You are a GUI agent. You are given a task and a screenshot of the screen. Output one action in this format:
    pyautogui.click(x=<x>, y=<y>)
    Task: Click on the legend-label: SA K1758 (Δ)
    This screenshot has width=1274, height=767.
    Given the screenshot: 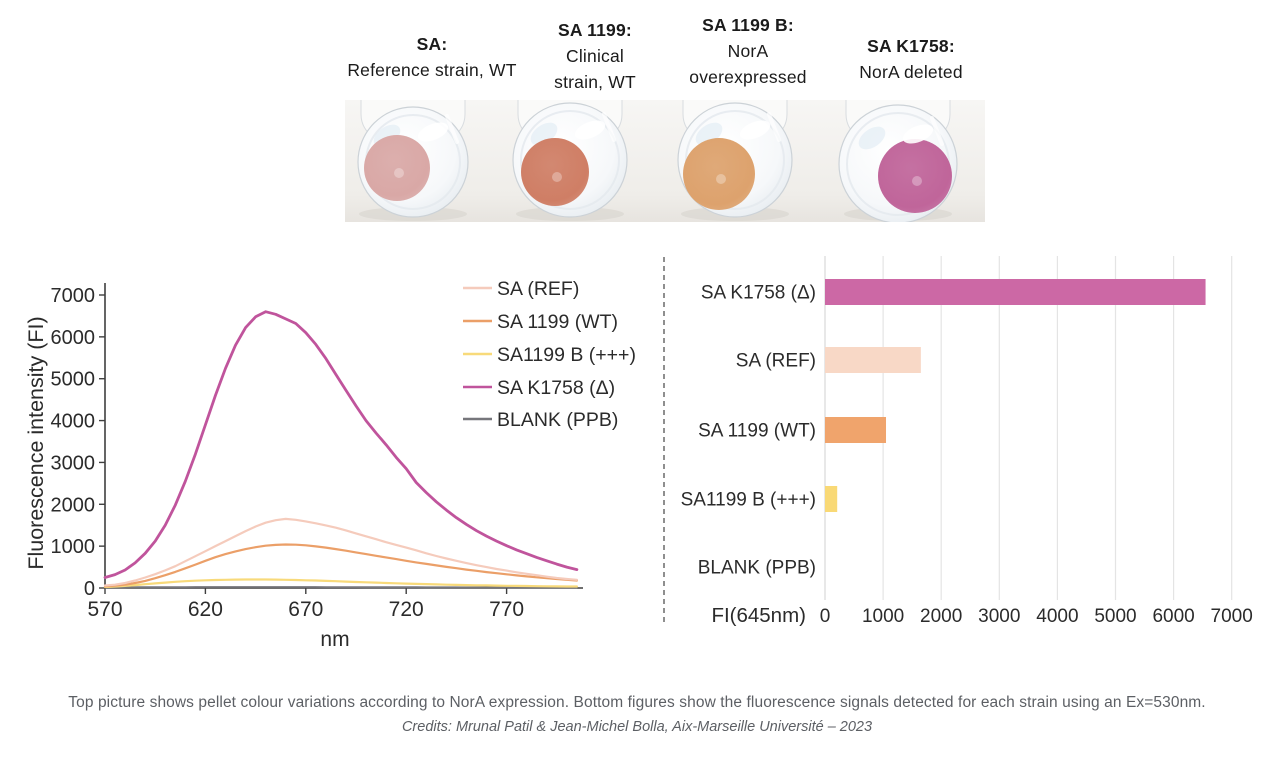 What is the action you would take?
    pyautogui.click(x=556, y=388)
    